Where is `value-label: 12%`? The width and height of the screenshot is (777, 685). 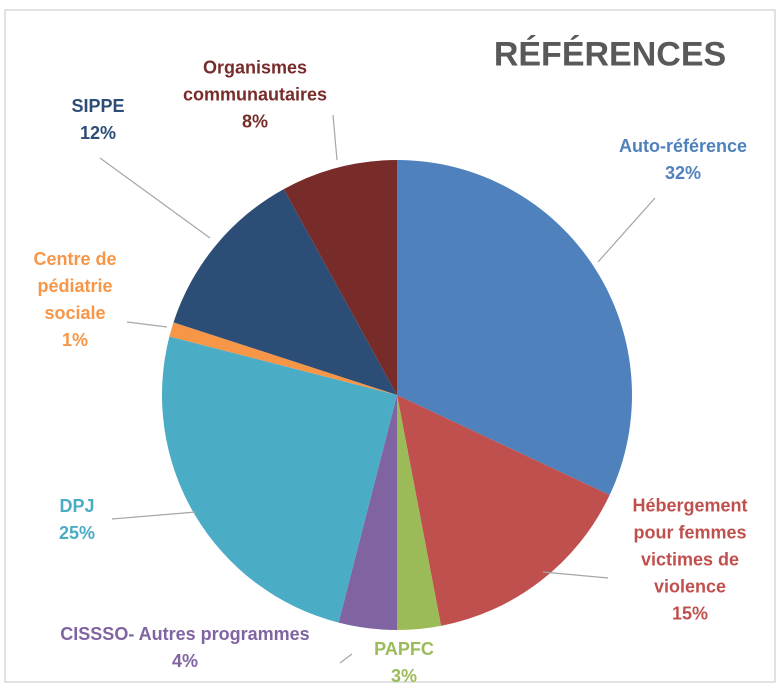
value-label: 12% is located at coordinates (98, 133).